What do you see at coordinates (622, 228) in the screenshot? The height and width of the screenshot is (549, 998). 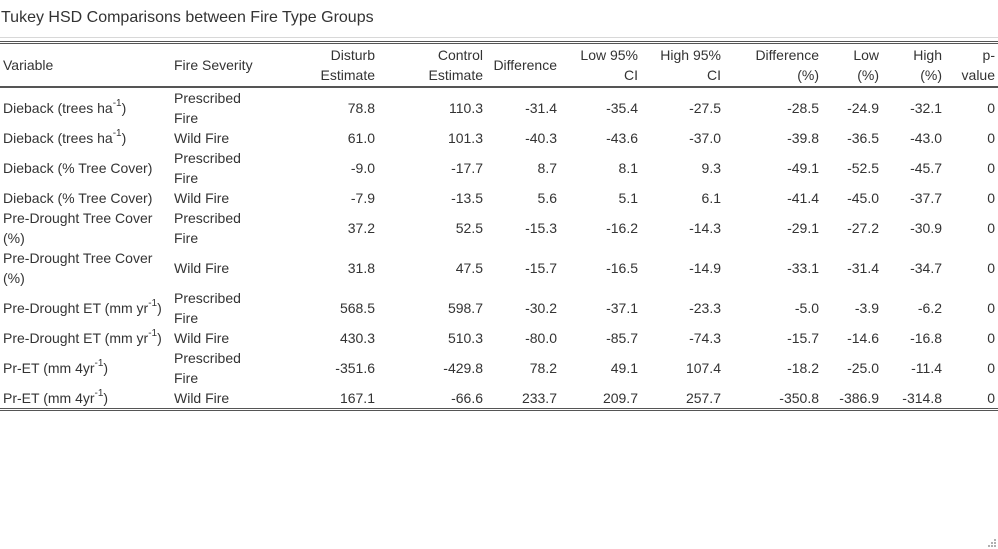 I see `cell-low-ci: -16.2` at bounding box center [622, 228].